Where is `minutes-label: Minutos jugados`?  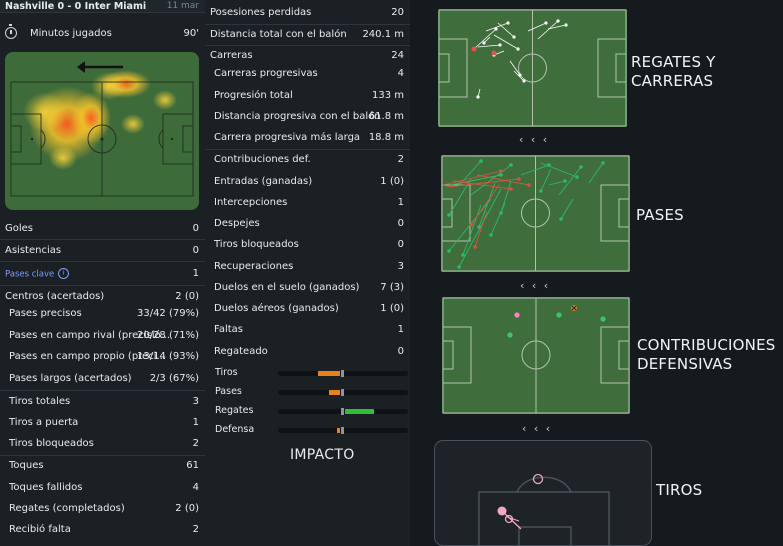
minutes-label: Minutos jugados is located at coordinates (71, 33).